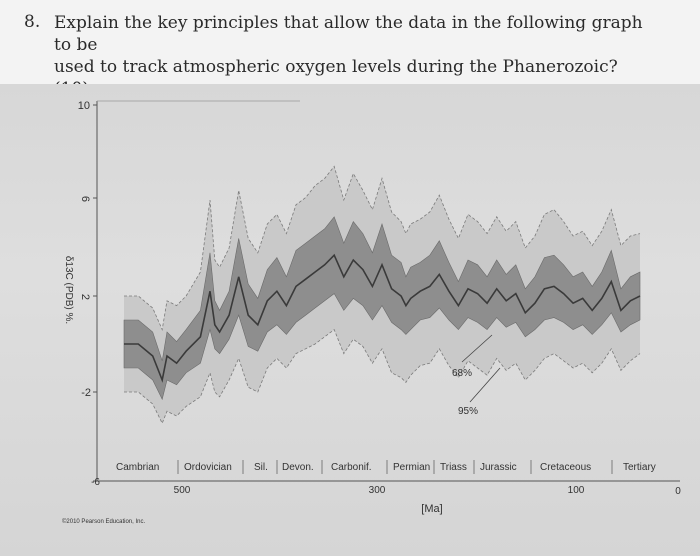 This screenshot has width=700, height=556. What do you see at coordinates (477, 348) in the screenshot?
I see `band-68-pointer` at bounding box center [477, 348].